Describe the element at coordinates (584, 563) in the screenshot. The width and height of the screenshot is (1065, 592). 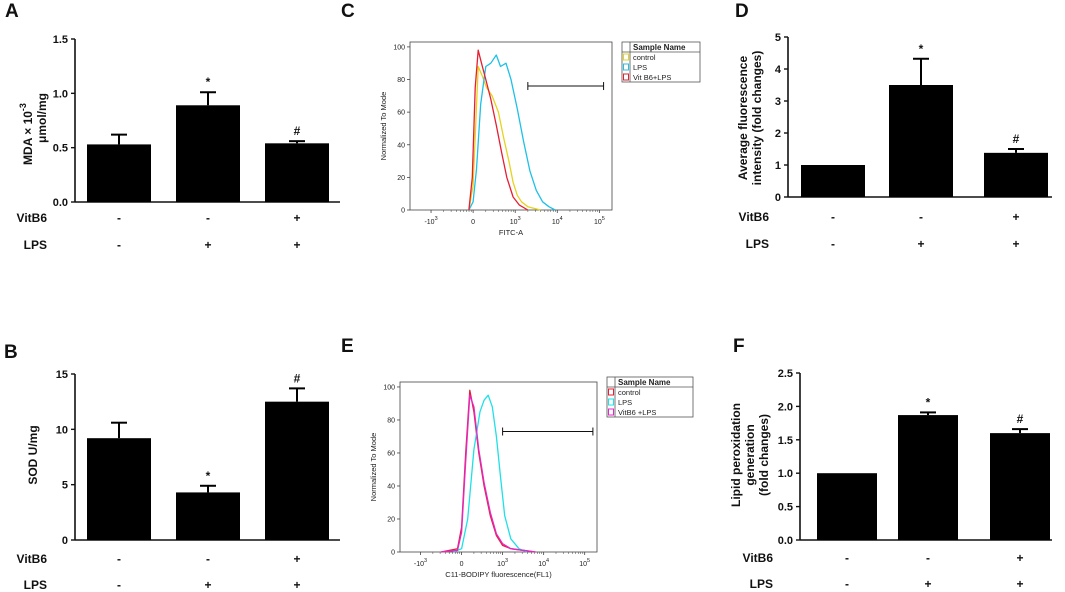
I see `x-tick-label: 10⁵` at that location.